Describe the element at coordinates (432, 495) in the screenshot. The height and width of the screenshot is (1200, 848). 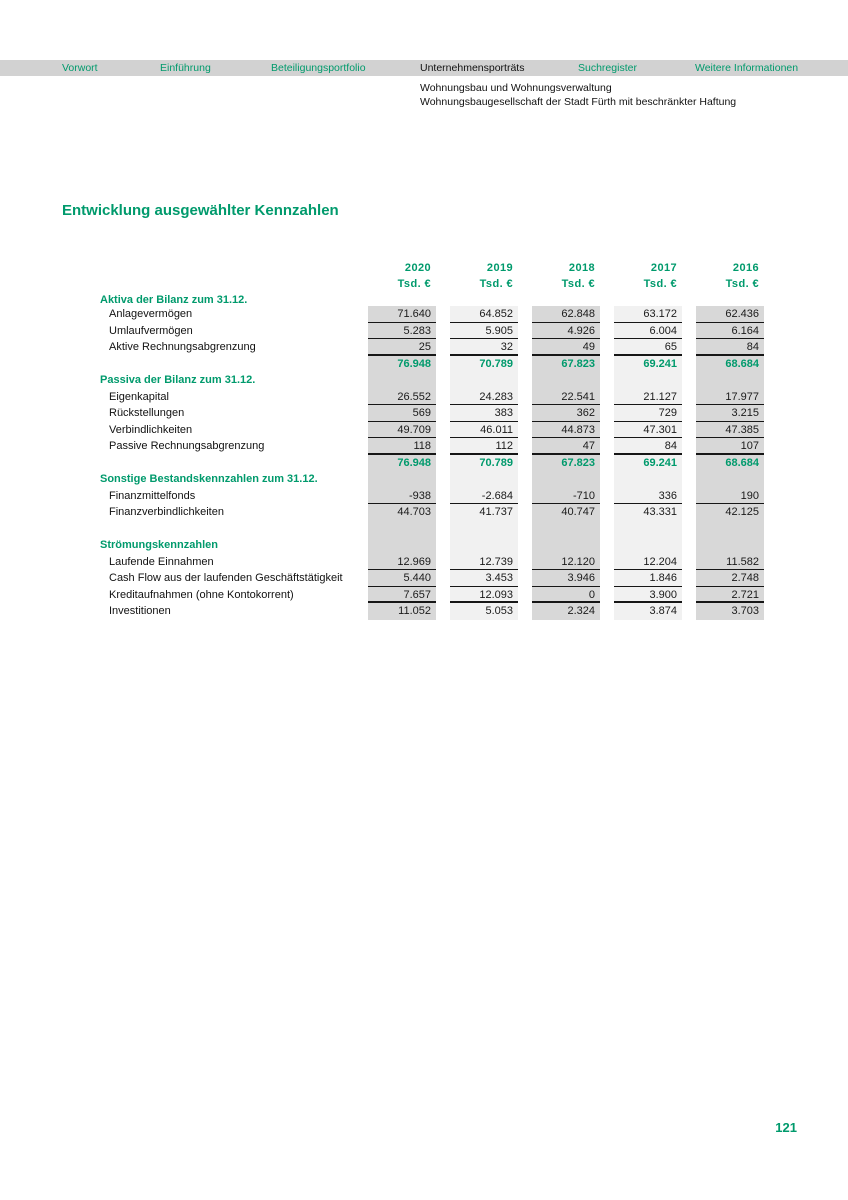
I see `table-row: Finanzmittelfonds -938 -2.684 -710 336 190` at that location.